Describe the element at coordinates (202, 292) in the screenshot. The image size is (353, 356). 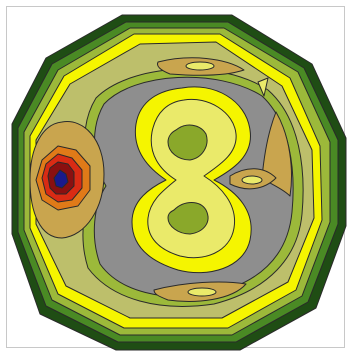
I see `contour-bump-bottom` at that location.